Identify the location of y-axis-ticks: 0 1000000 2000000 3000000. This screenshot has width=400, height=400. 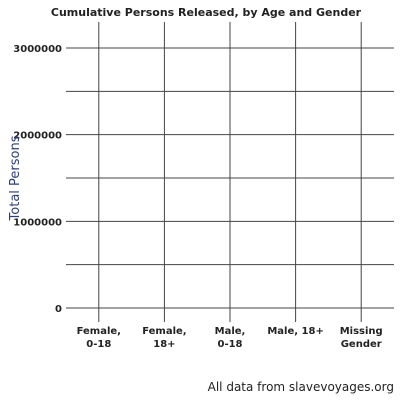
(37, 179).